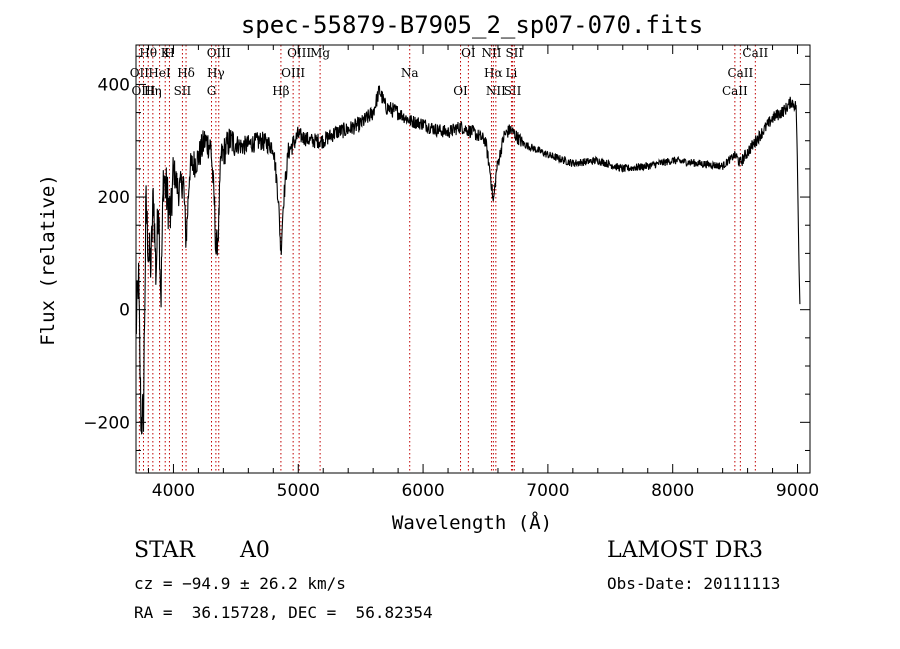 The image size is (900, 649). Describe the element at coordinates (512, 73) in the screenshot. I see `line-label: Li` at that location.